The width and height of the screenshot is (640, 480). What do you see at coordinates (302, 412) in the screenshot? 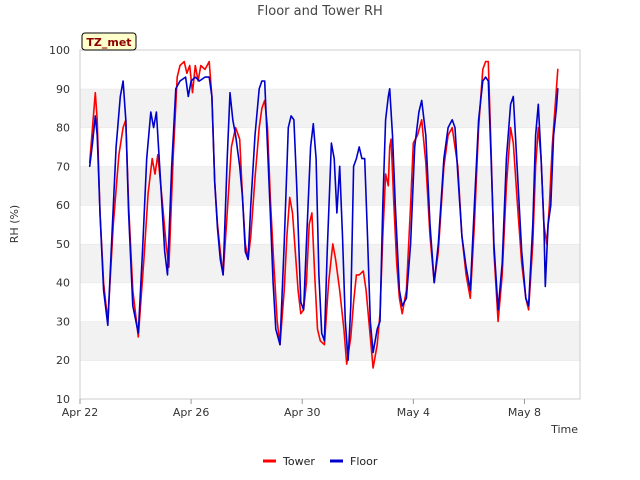
I see `x-tick-label: Apr 30` at bounding box center [302, 412].